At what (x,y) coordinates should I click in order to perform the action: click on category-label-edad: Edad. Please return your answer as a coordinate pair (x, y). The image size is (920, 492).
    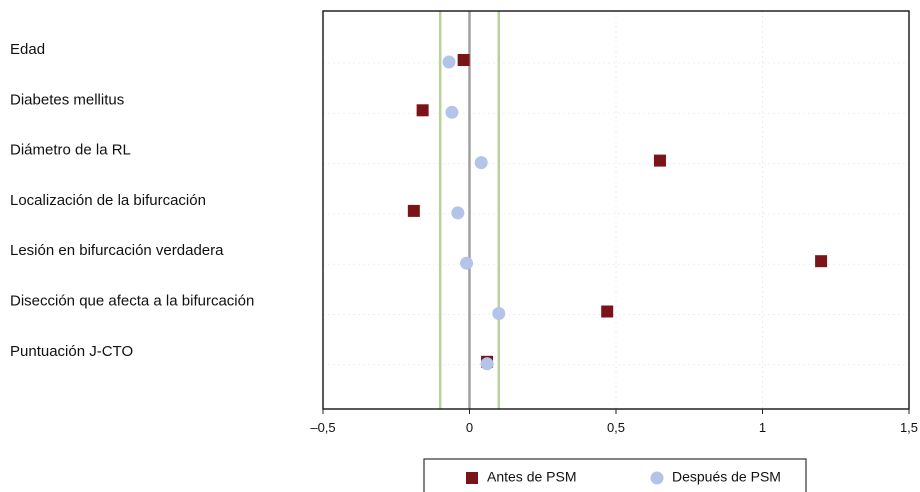
    Looking at the image, I should click on (27, 49).